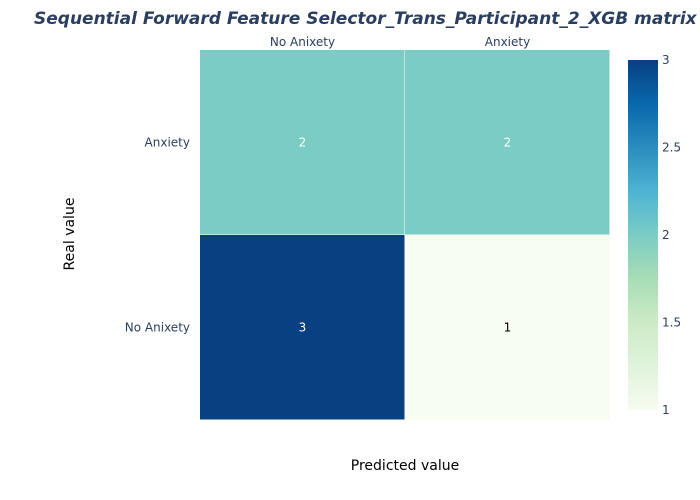 This screenshot has height=500, width=700. What do you see at coordinates (400, 42) in the screenshot?
I see `x-axis-ticks: No Anixety Anxiety` at bounding box center [400, 42].